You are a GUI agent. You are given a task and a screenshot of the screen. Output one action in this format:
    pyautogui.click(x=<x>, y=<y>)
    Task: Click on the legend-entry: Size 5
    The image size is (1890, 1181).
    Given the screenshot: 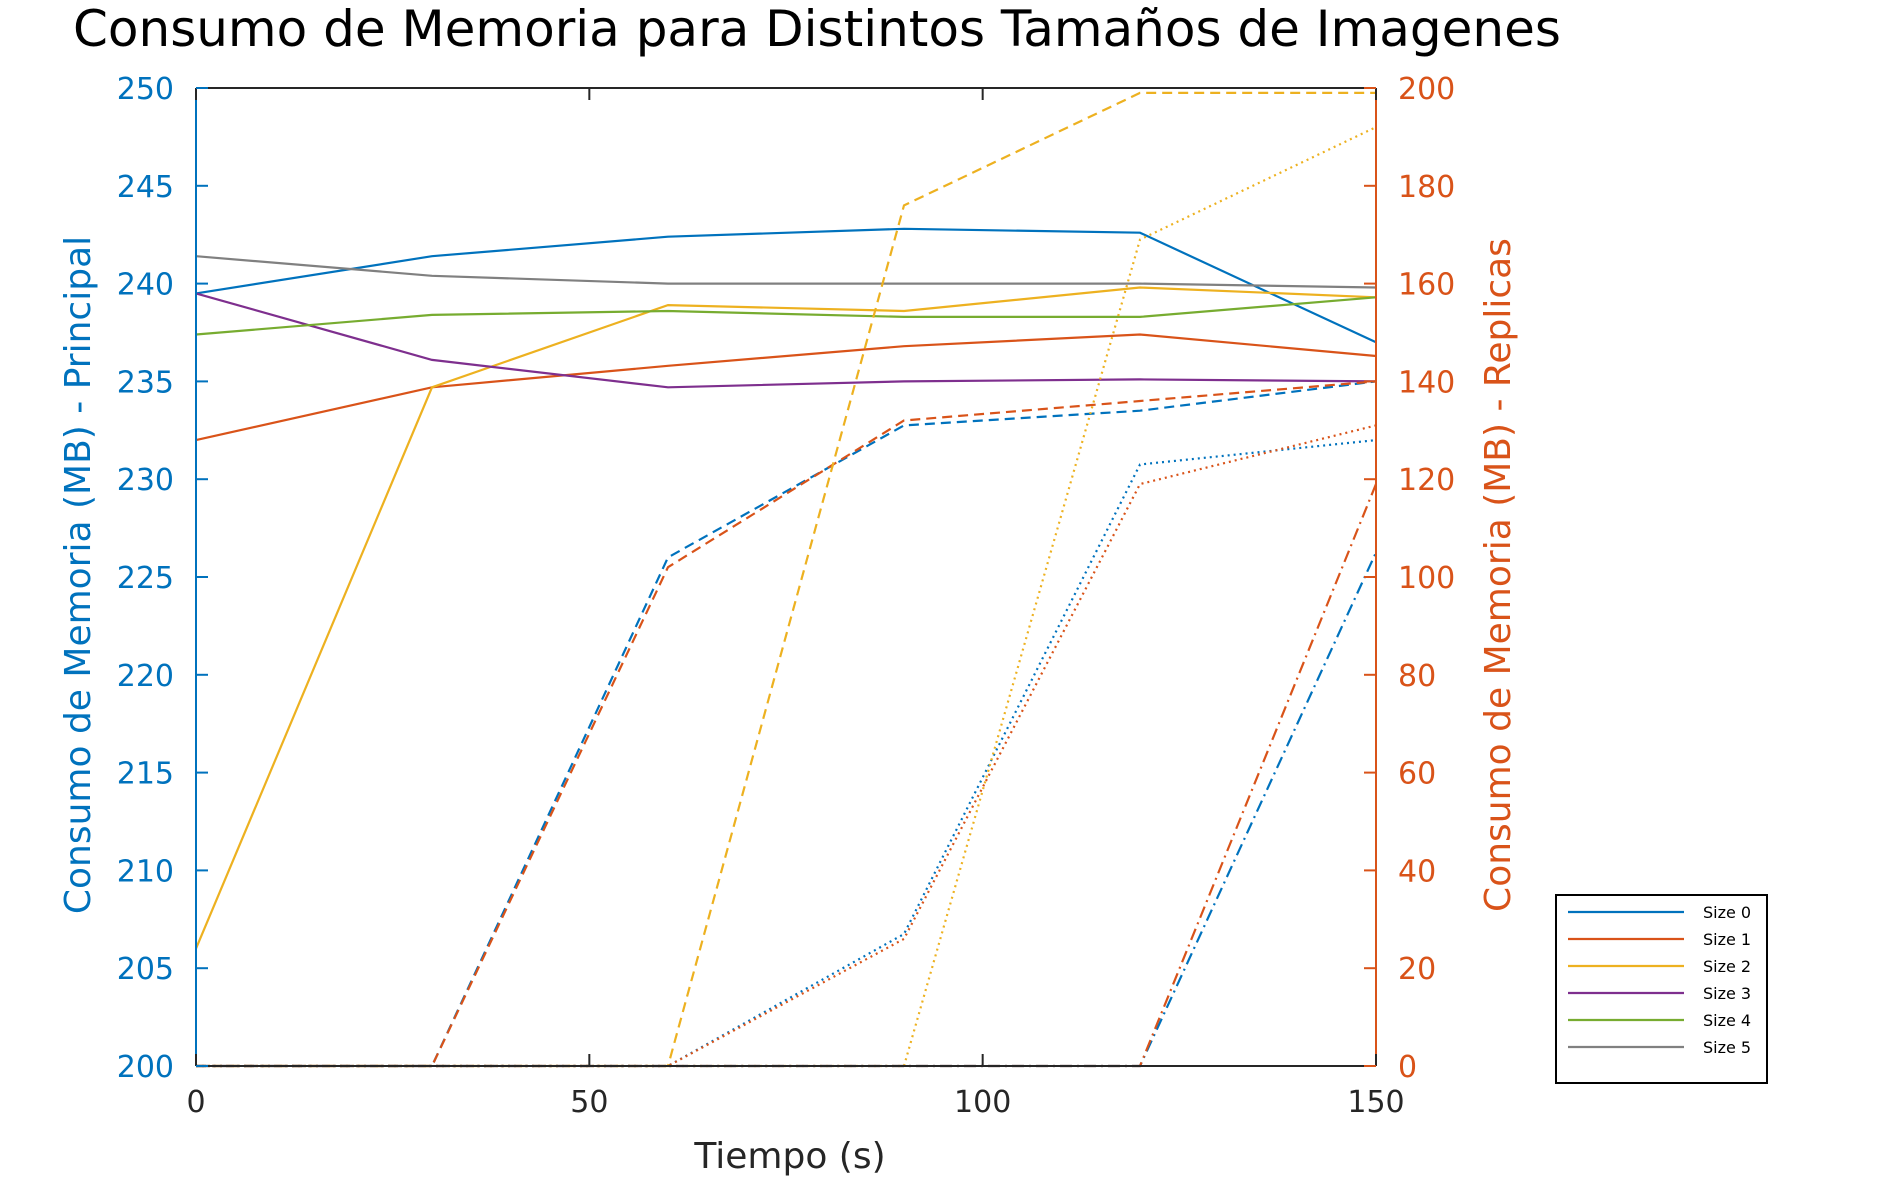 What is the action you would take?
    pyautogui.click(x=1727, y=1047)
    